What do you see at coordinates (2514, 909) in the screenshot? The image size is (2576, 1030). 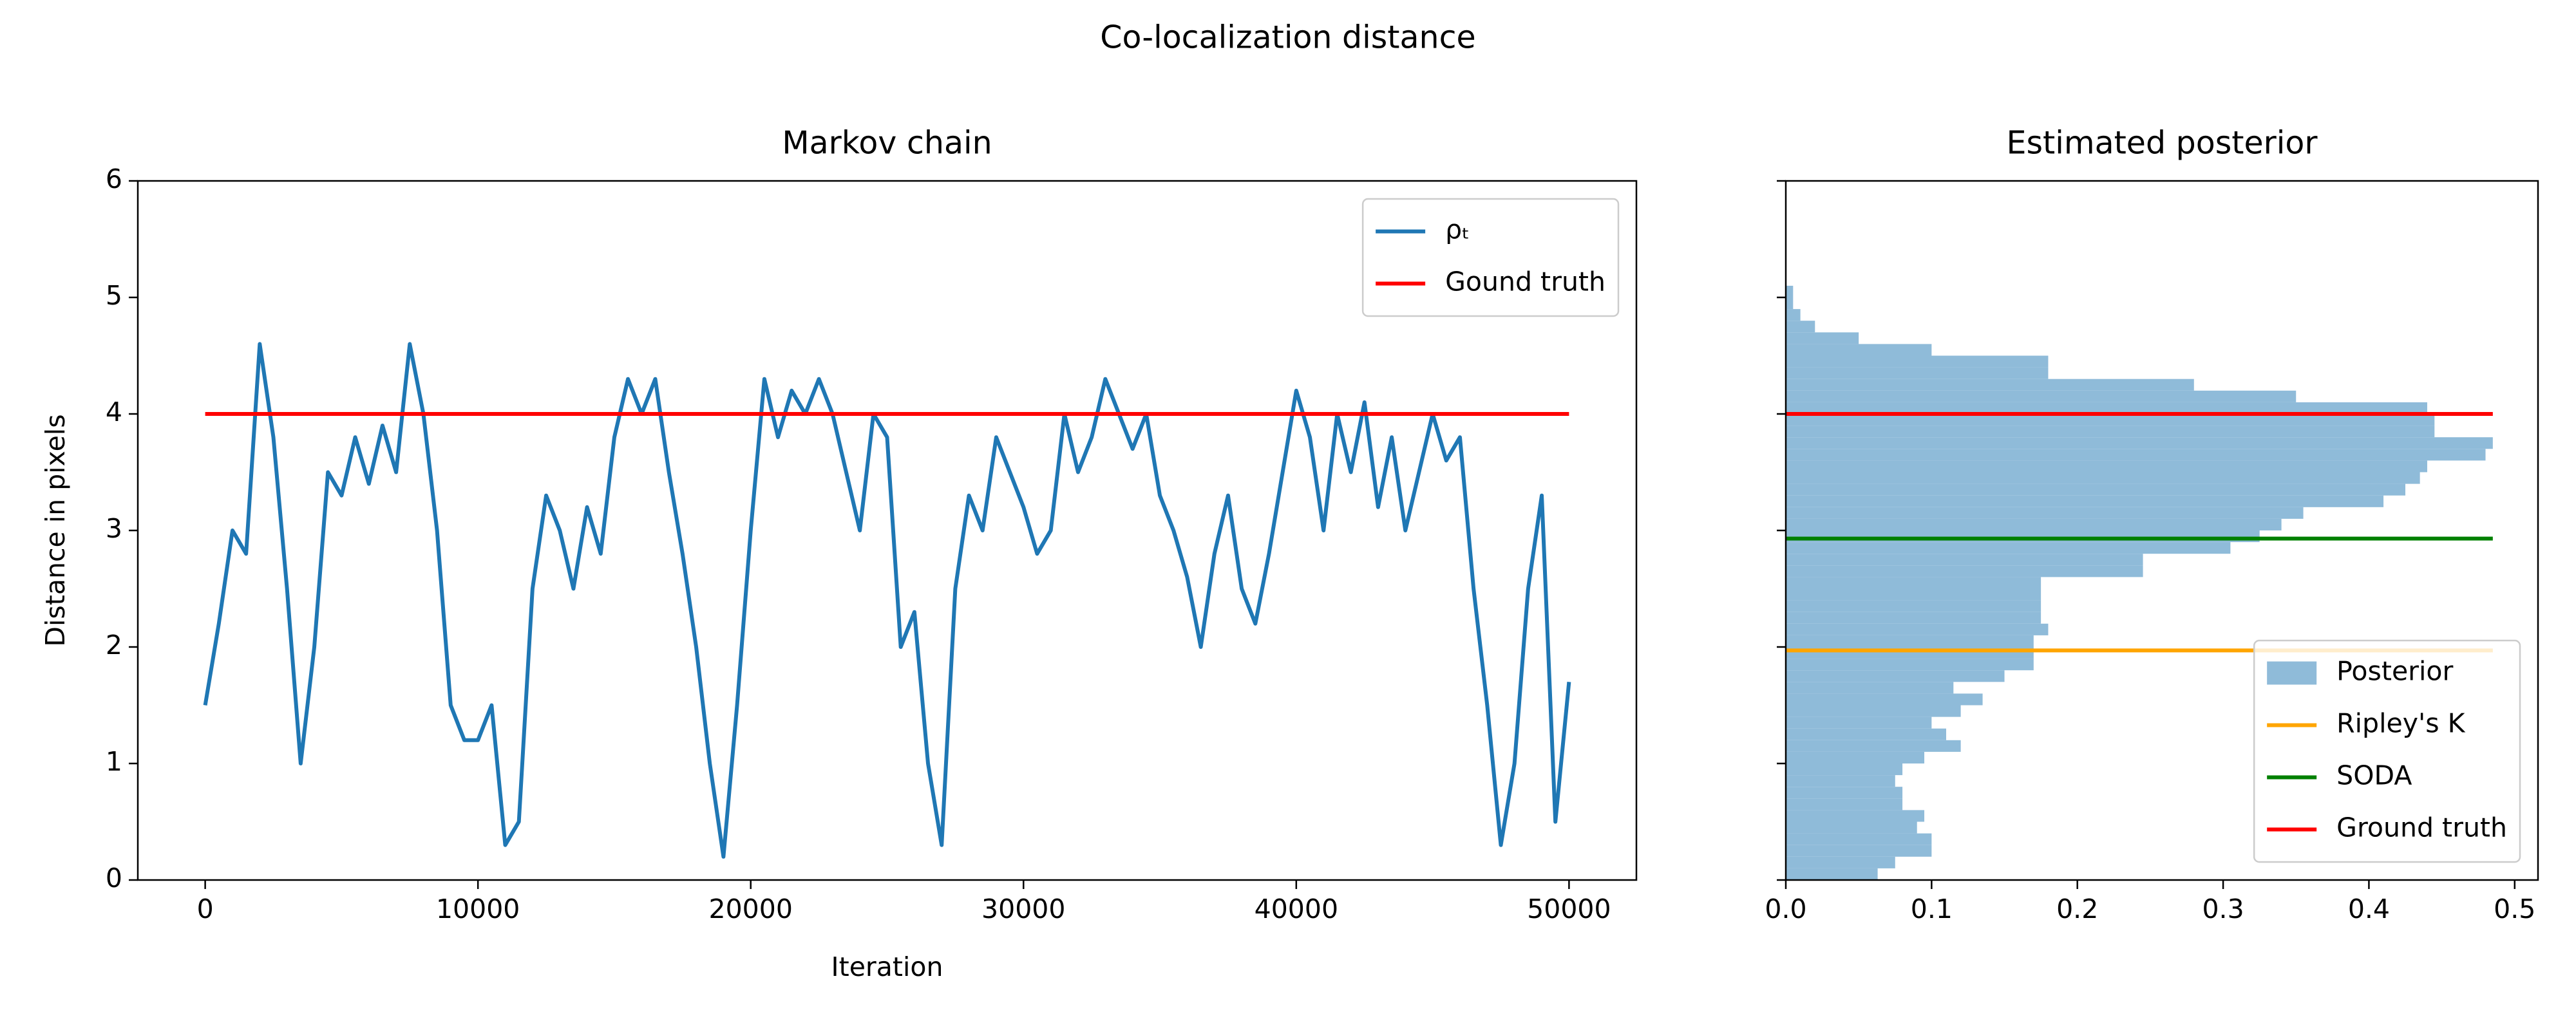 I see `x-tick-label: 0.5` at bounding box center [2514, 909].